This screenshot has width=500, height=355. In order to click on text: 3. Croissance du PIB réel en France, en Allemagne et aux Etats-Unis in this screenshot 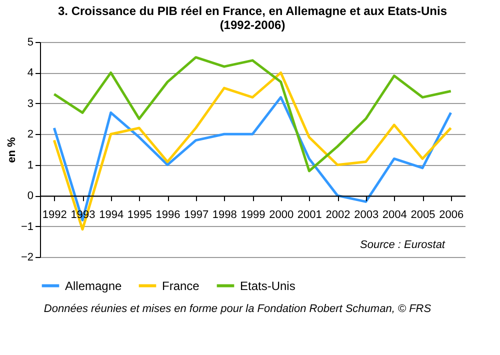, I will do `click(253, 11)`.